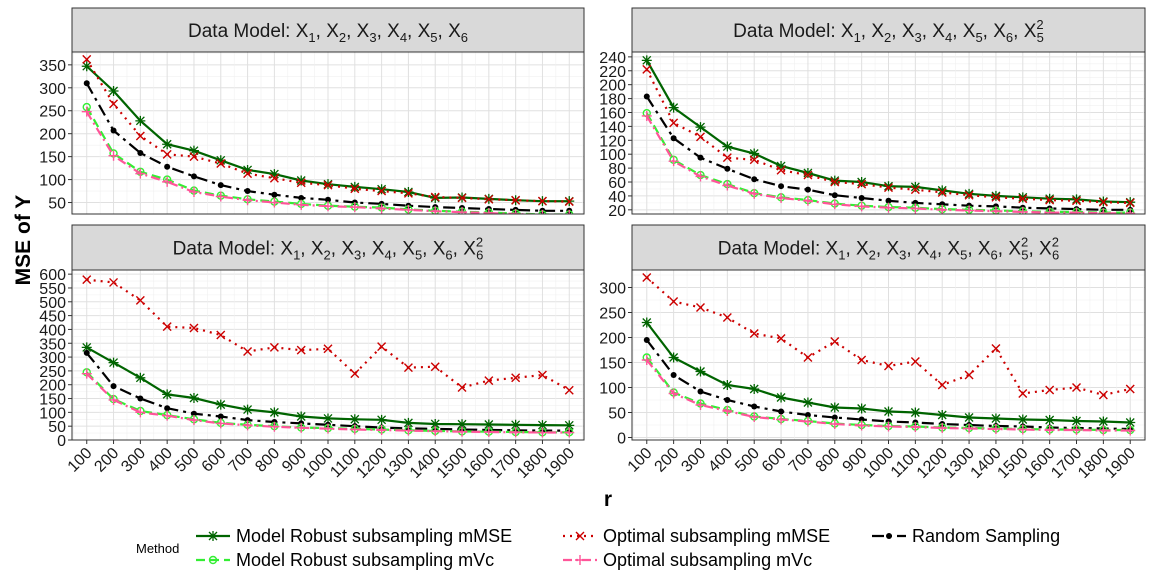 The height and width of the screenshot is (576, 1152). What do you see at coordinates (640, 460) in the screenshot?
I see `x-tick-label: 100` at bounding box center [640, 460].